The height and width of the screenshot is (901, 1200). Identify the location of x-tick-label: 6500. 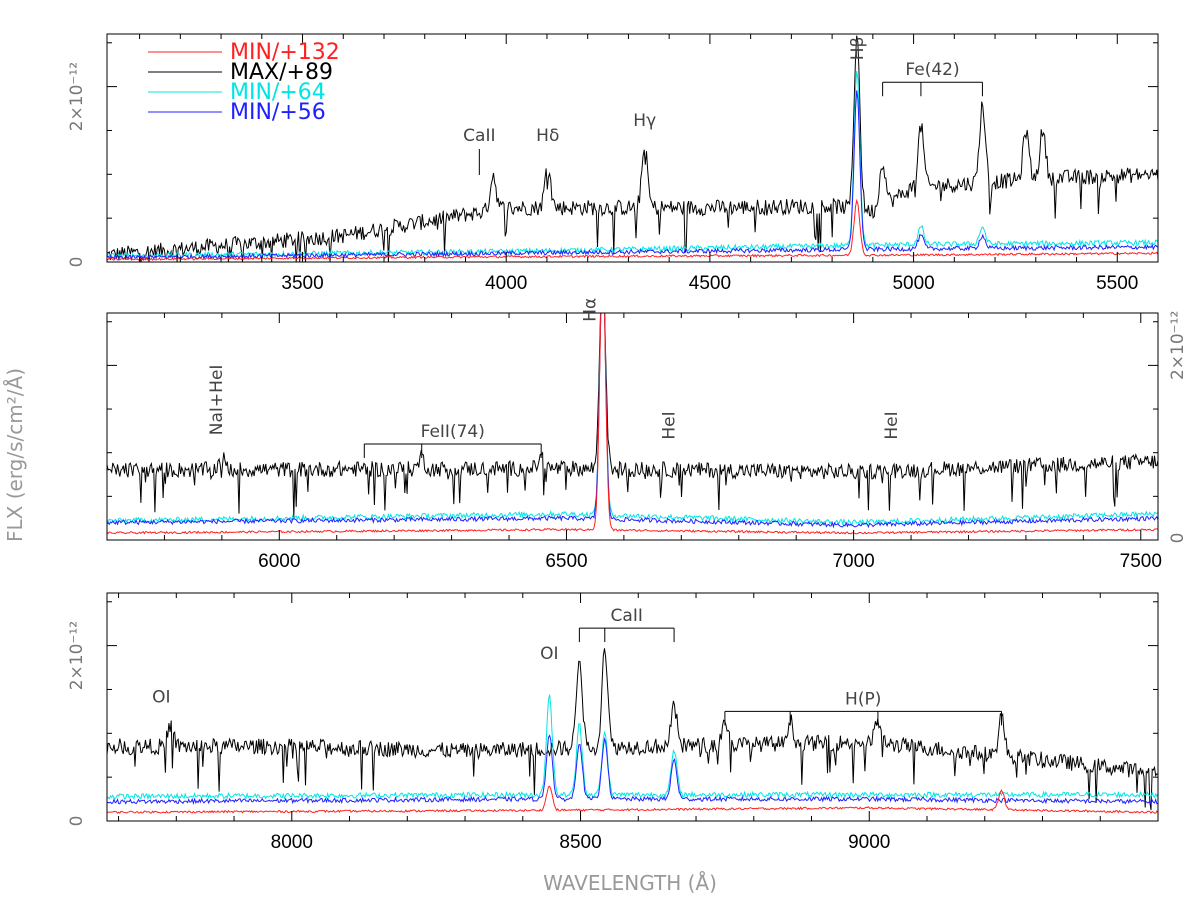
(566, 561).